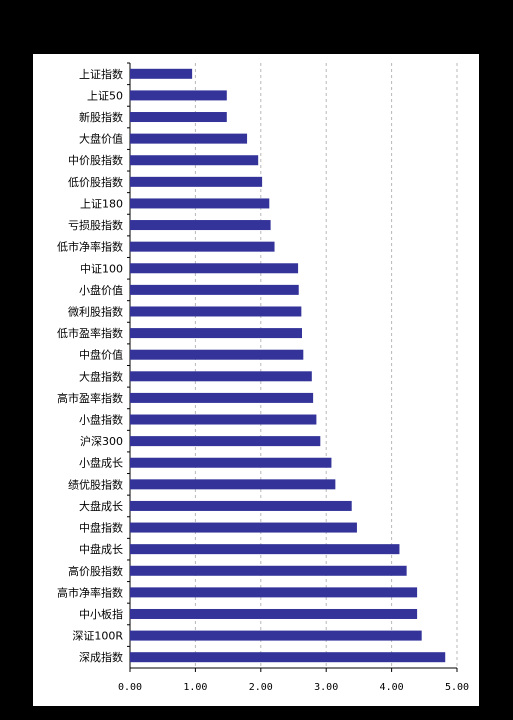  What do you see at coordinates (101, 549) in the screenshot?
I see `category-label: 中盘成长` at bounding box center [101, 549].